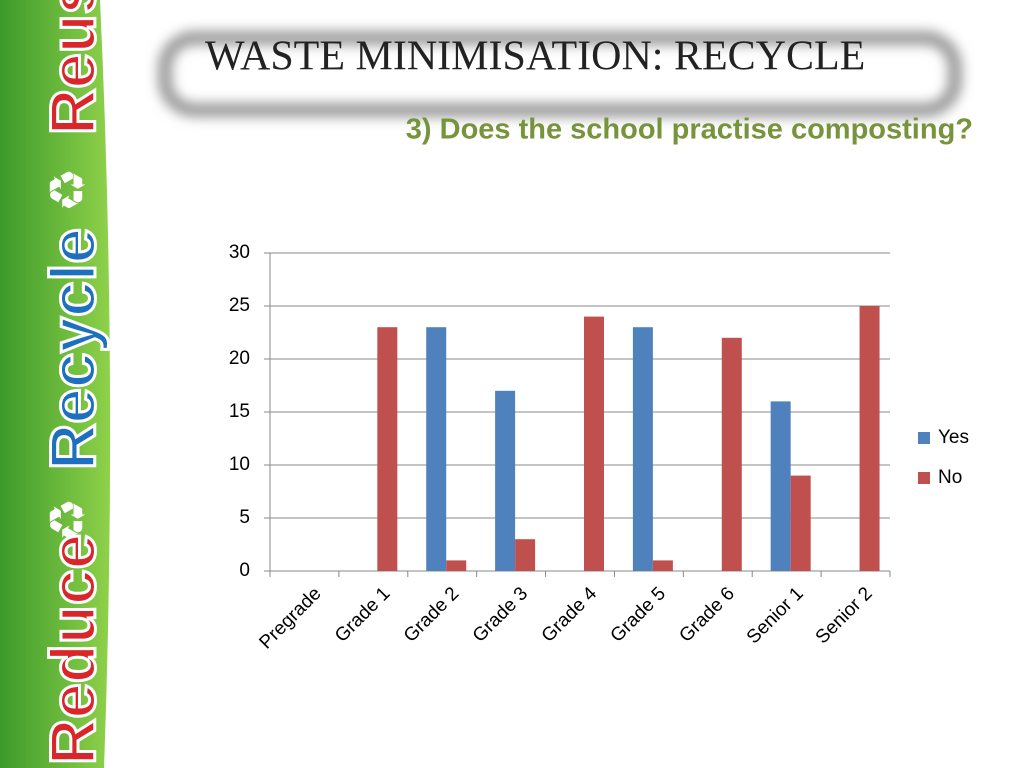  Describe the element at coordinates (290, 618) in the screenshot. I see `x-tick-label: Pregrade` at that location.